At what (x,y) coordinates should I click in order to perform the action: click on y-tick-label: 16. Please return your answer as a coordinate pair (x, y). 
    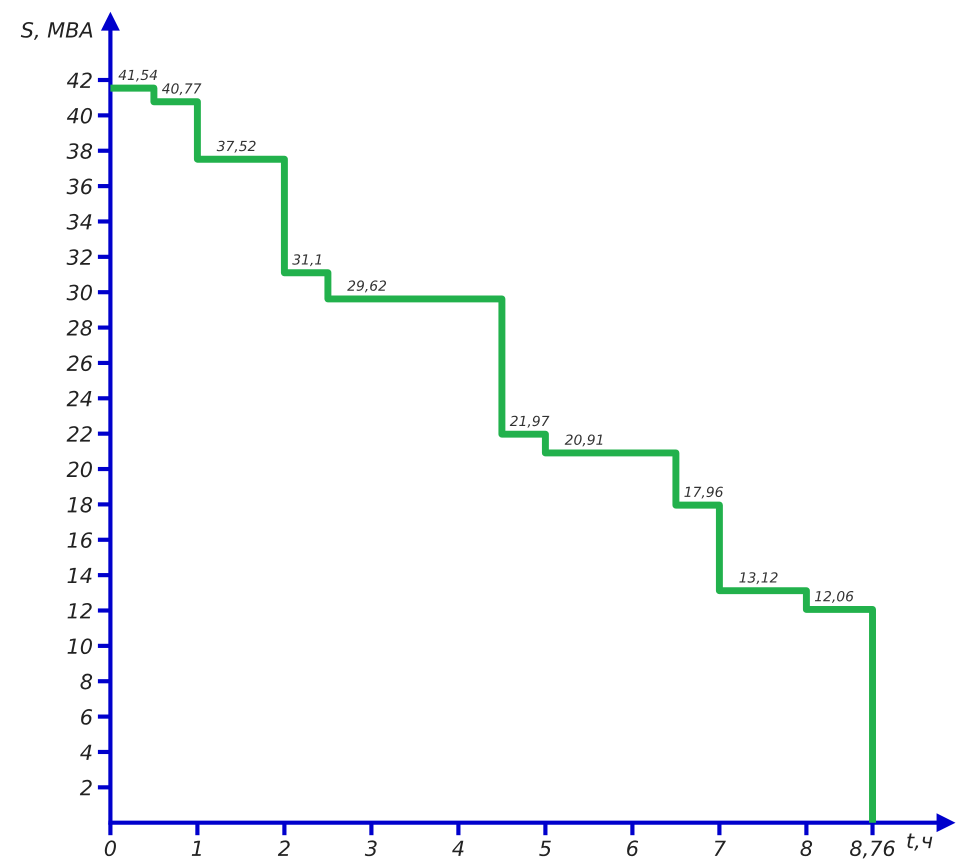
    Looking at the image, I should click on (80, 540).